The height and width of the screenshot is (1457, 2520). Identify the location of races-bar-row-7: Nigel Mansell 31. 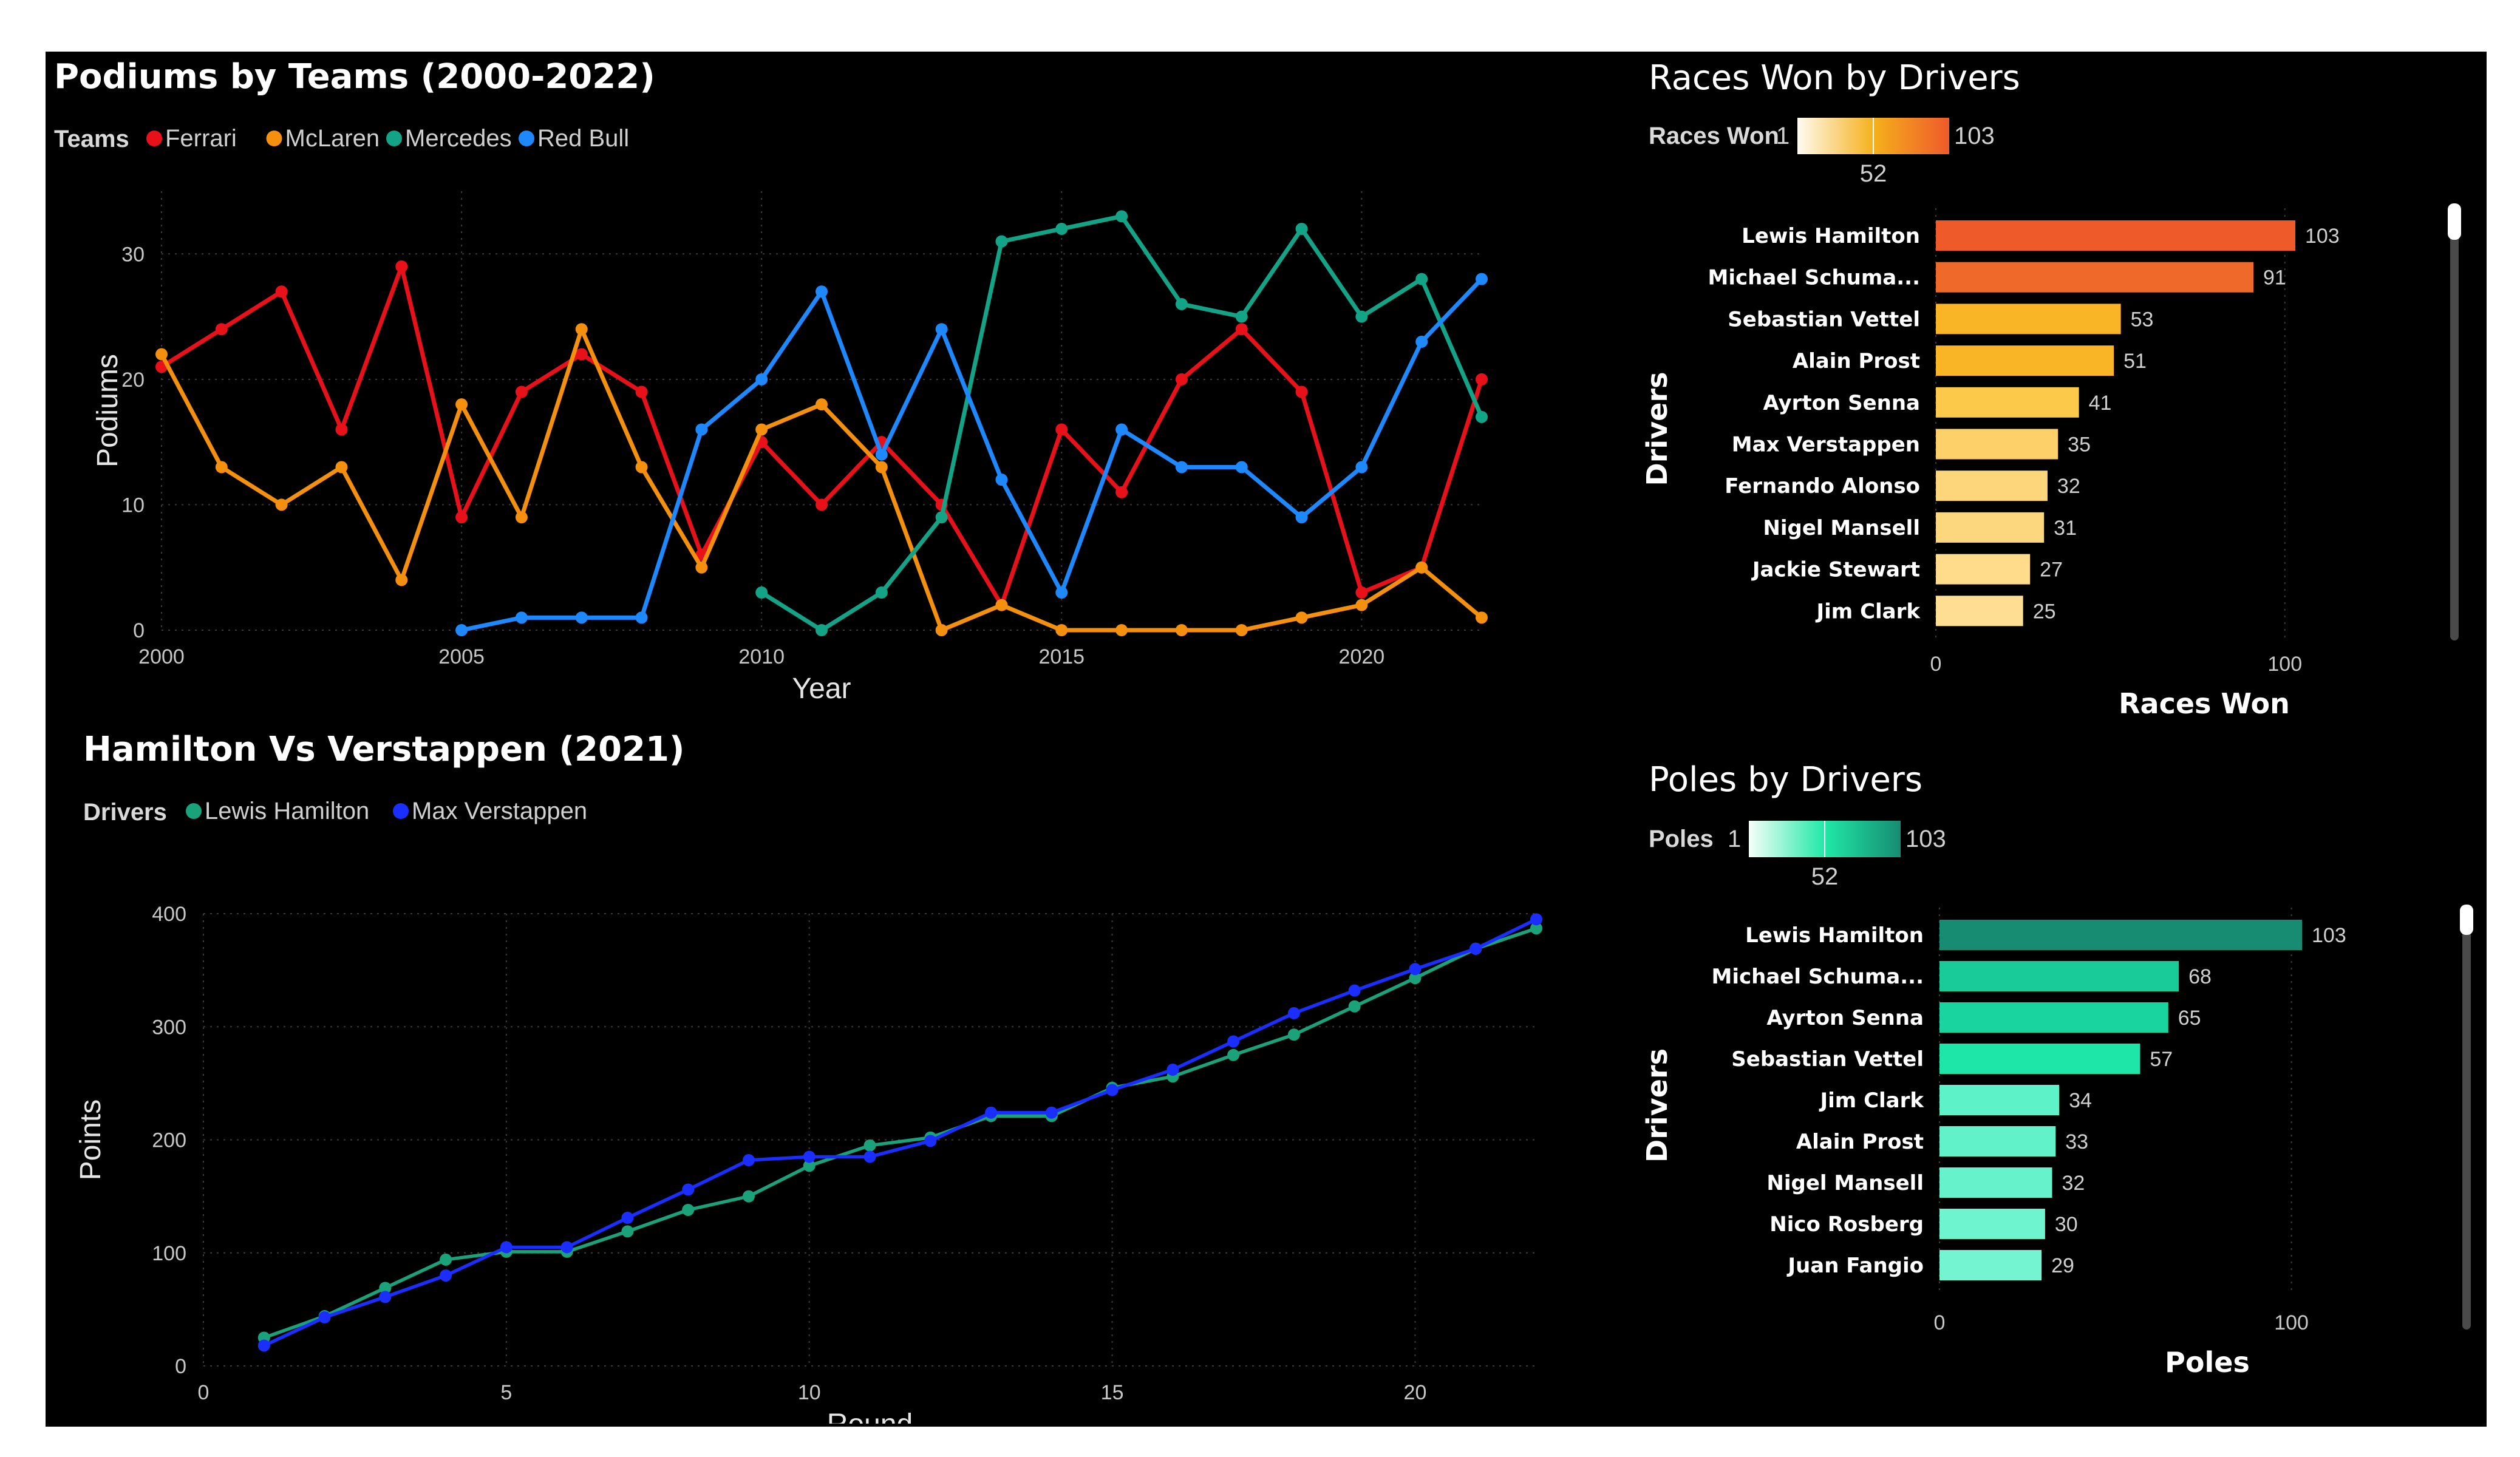
(1920, 527).